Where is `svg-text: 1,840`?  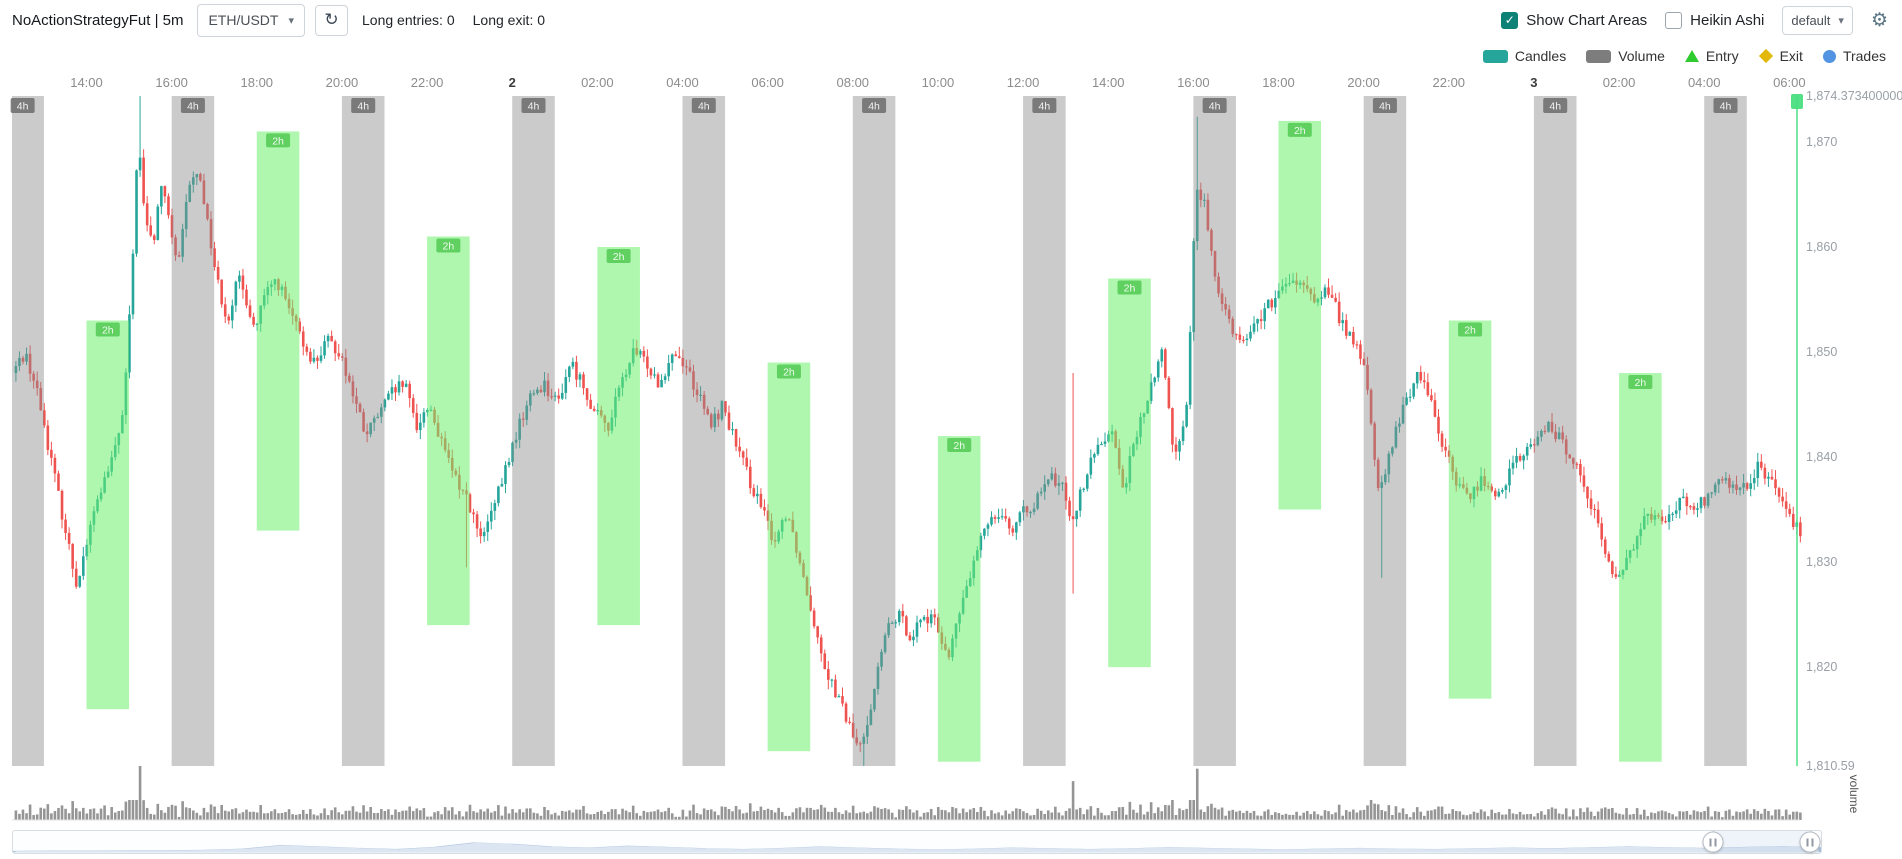 svg-text: 1,840 is located at coordinates (1821, 457).